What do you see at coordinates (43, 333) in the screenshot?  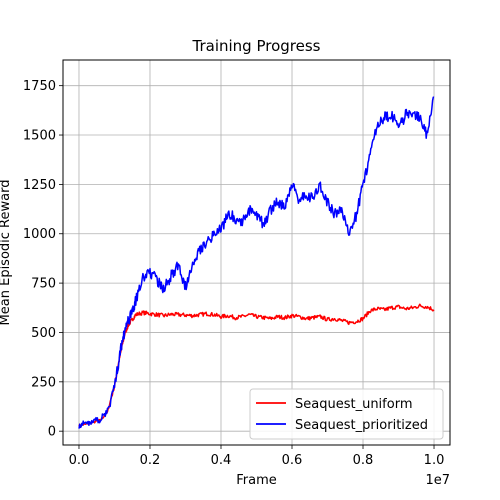 I see `y-tick-label: 500` at bounding box center [43, 333].